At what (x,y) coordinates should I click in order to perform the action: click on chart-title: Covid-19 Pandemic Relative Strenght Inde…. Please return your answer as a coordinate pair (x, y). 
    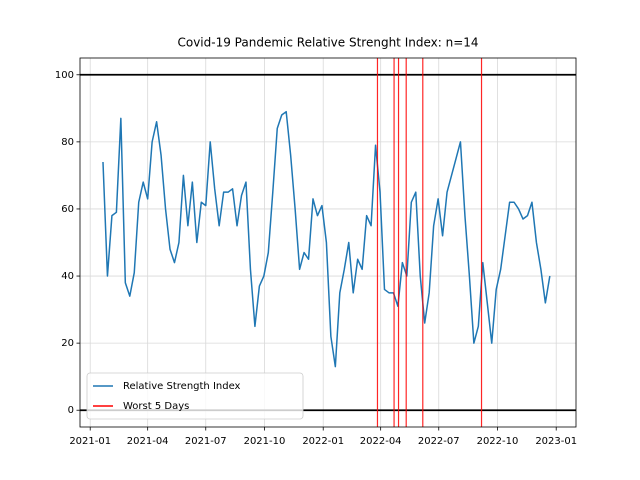
    Looking at the image, I should click on (327, 43).